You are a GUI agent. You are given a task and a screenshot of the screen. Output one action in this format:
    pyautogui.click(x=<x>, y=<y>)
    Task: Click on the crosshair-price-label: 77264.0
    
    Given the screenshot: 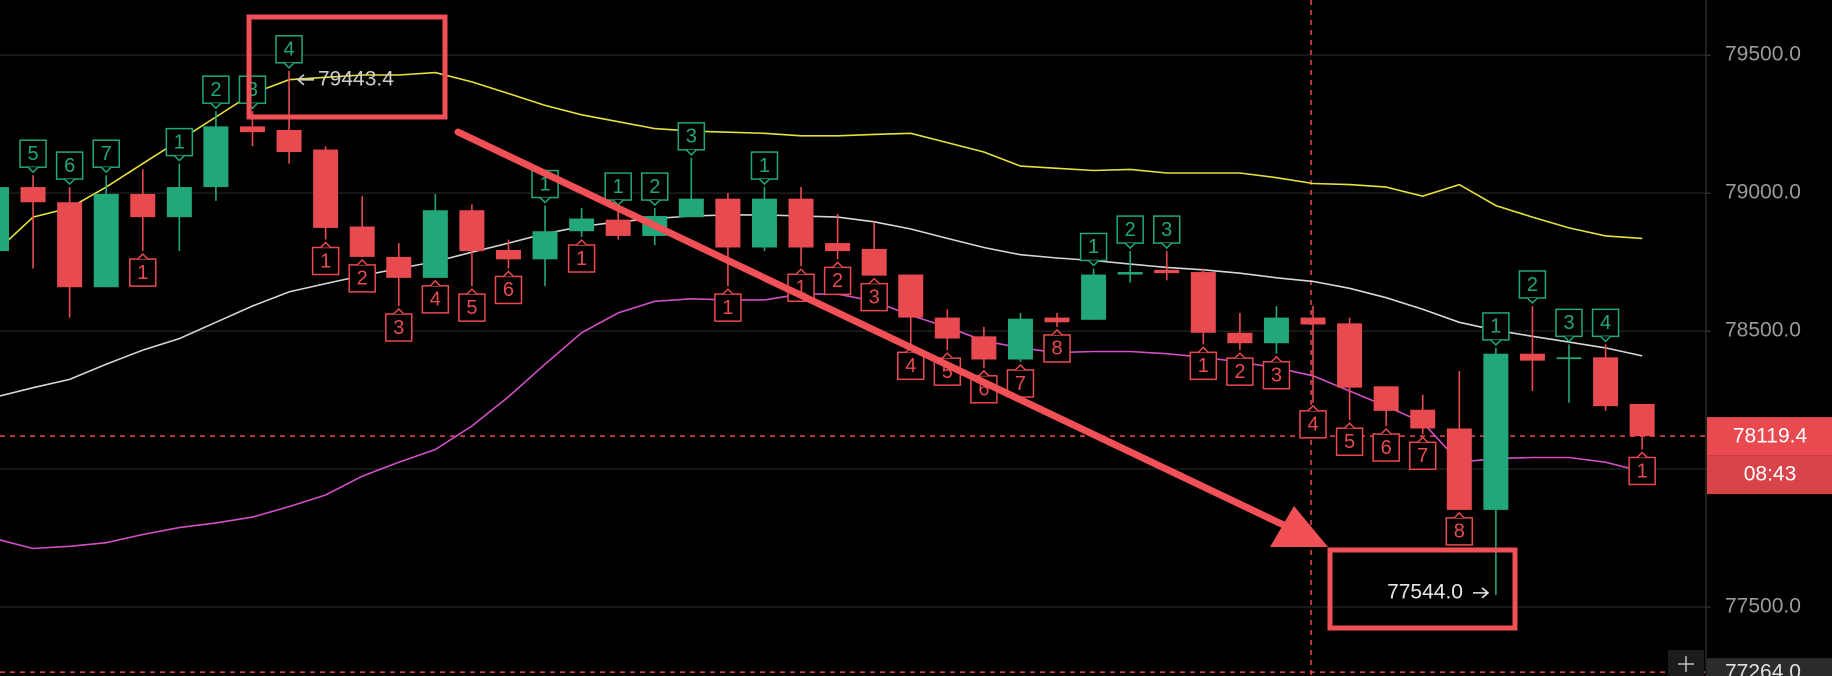 What is the action you would take?
    pyautogui.click(x=1763, y=668)
    